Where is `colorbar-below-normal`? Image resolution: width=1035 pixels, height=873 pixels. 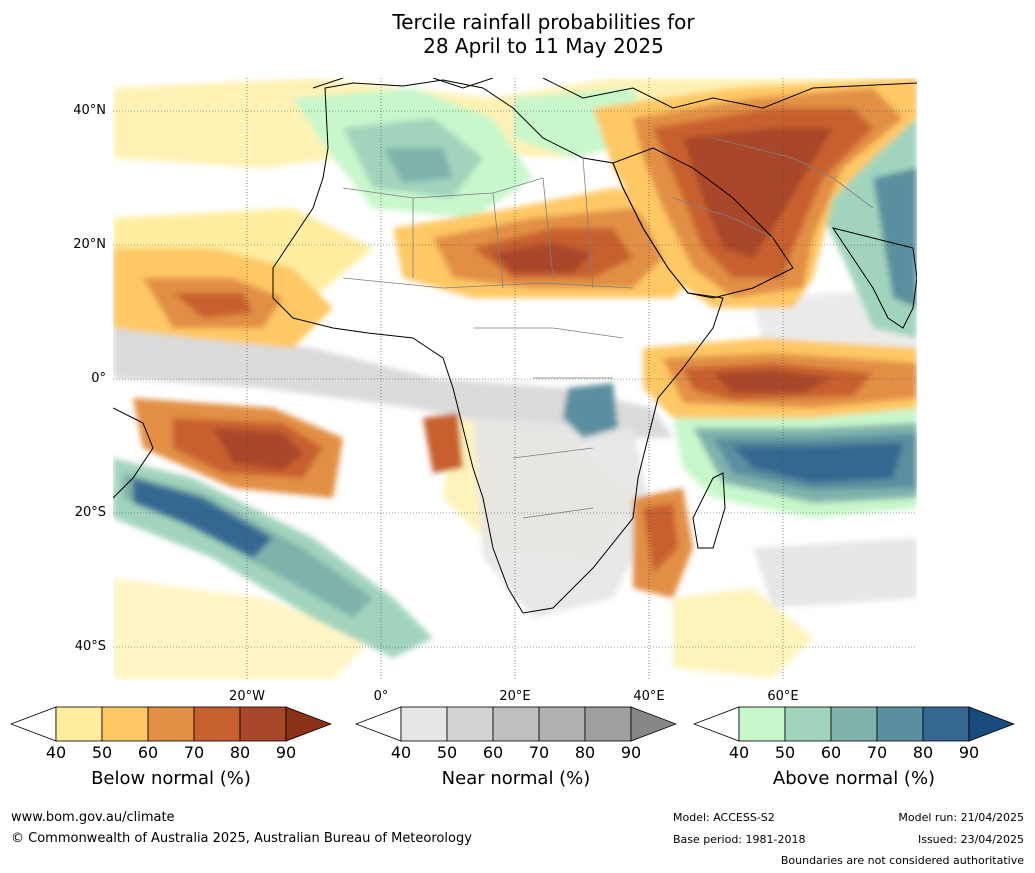
colorbar-below-normal is located at coordinates (171, 724).